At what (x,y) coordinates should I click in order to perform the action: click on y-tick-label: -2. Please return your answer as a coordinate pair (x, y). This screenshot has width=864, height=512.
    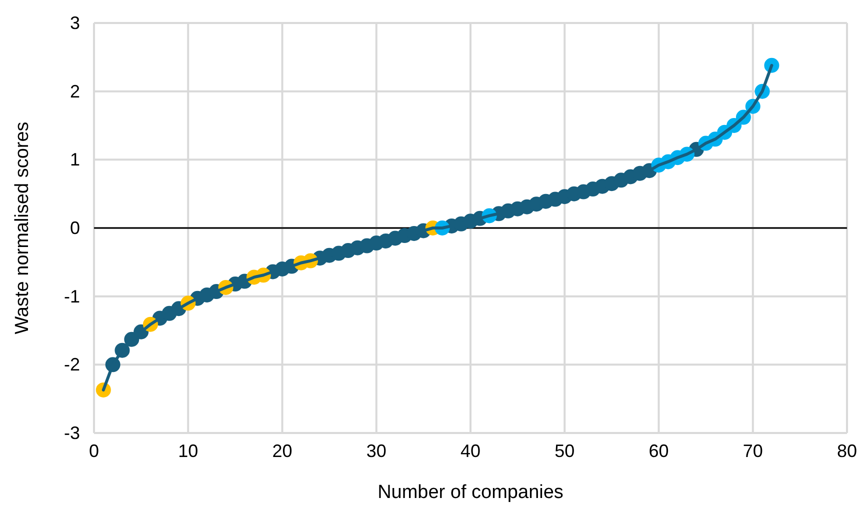
    Looking at the image, I should click on (72, 364).